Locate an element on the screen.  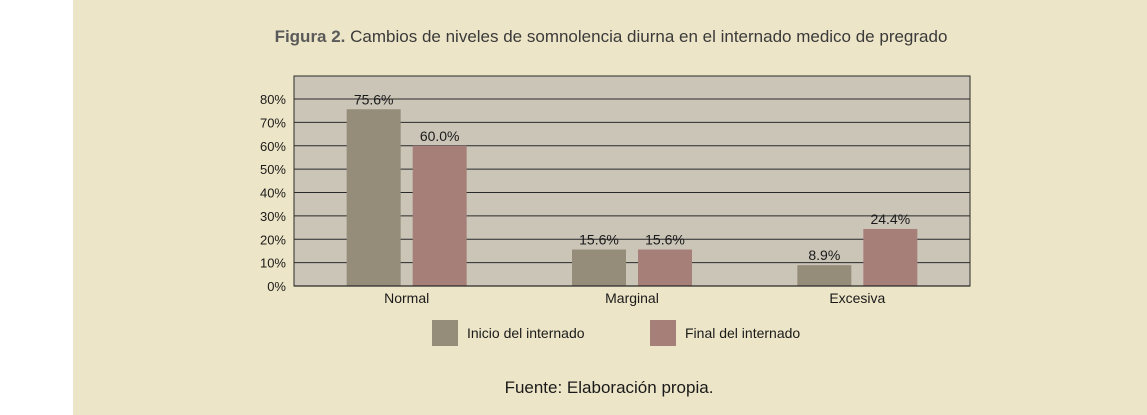
data-label: 60.0% is located at coordinates (440, 136).